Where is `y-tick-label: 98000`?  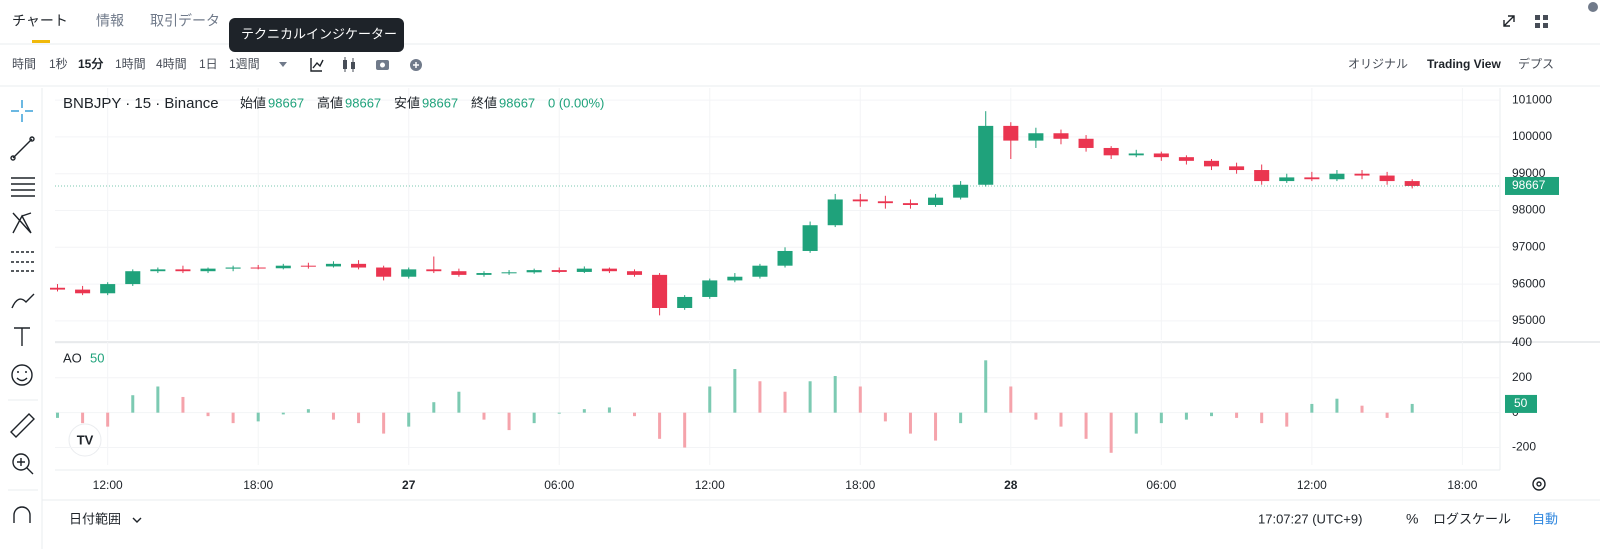
y-tick-label: 98000 is located at coordinates (1529, 210).